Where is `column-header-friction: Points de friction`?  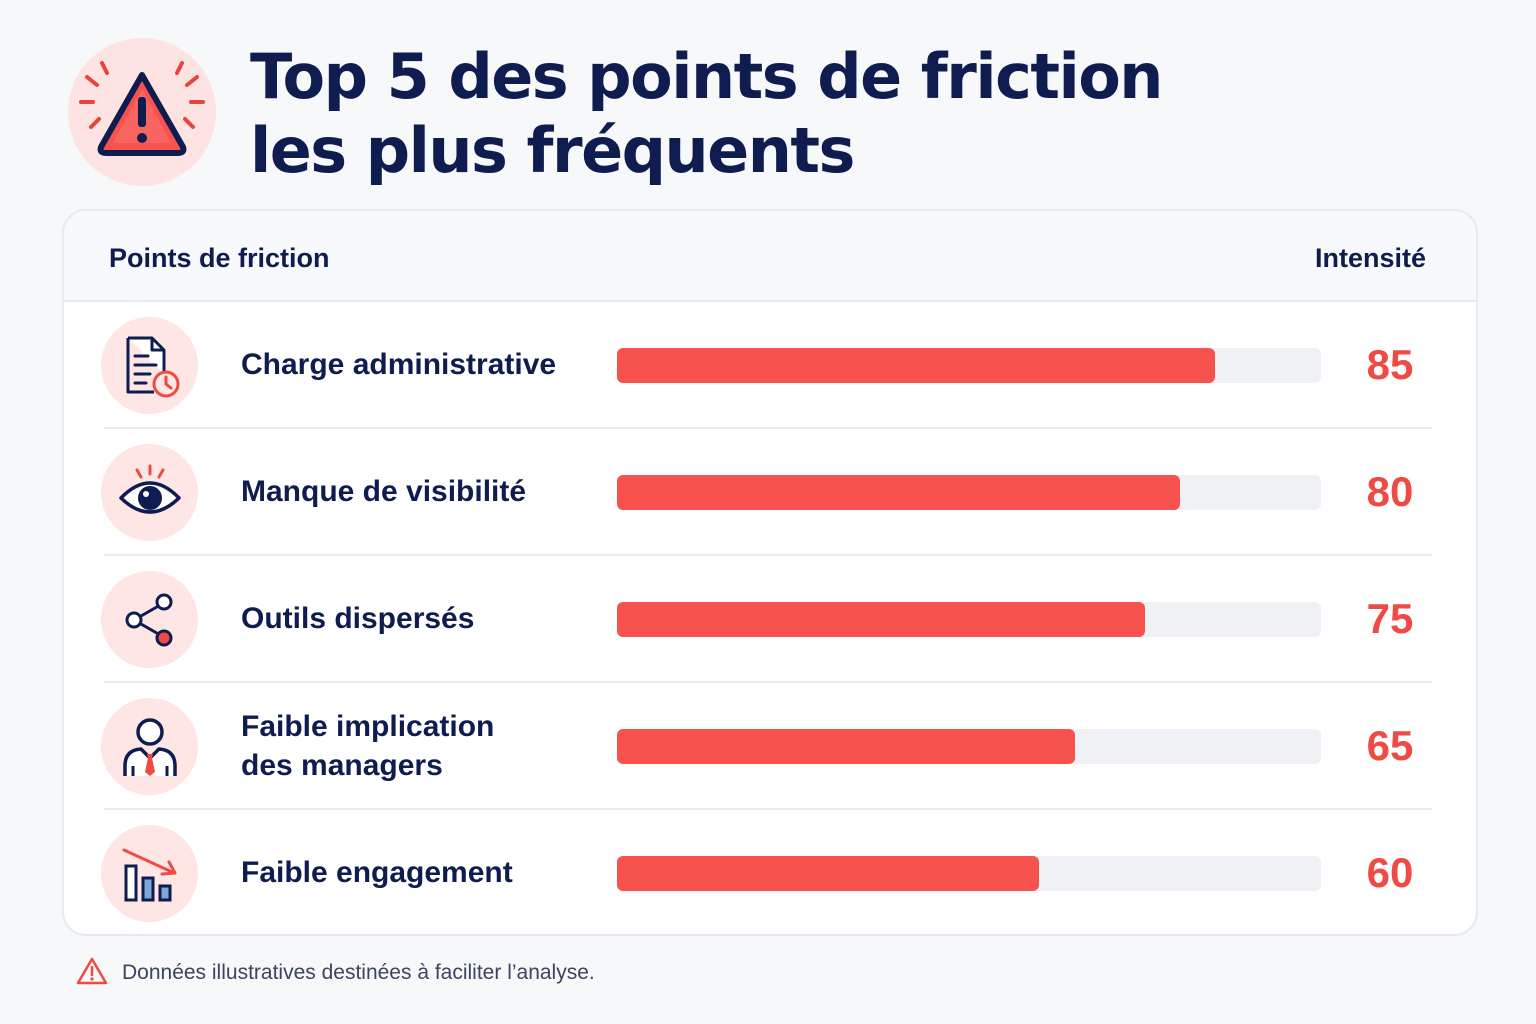
column-header-friction: Points de friction is located at coordinates (219, 258).